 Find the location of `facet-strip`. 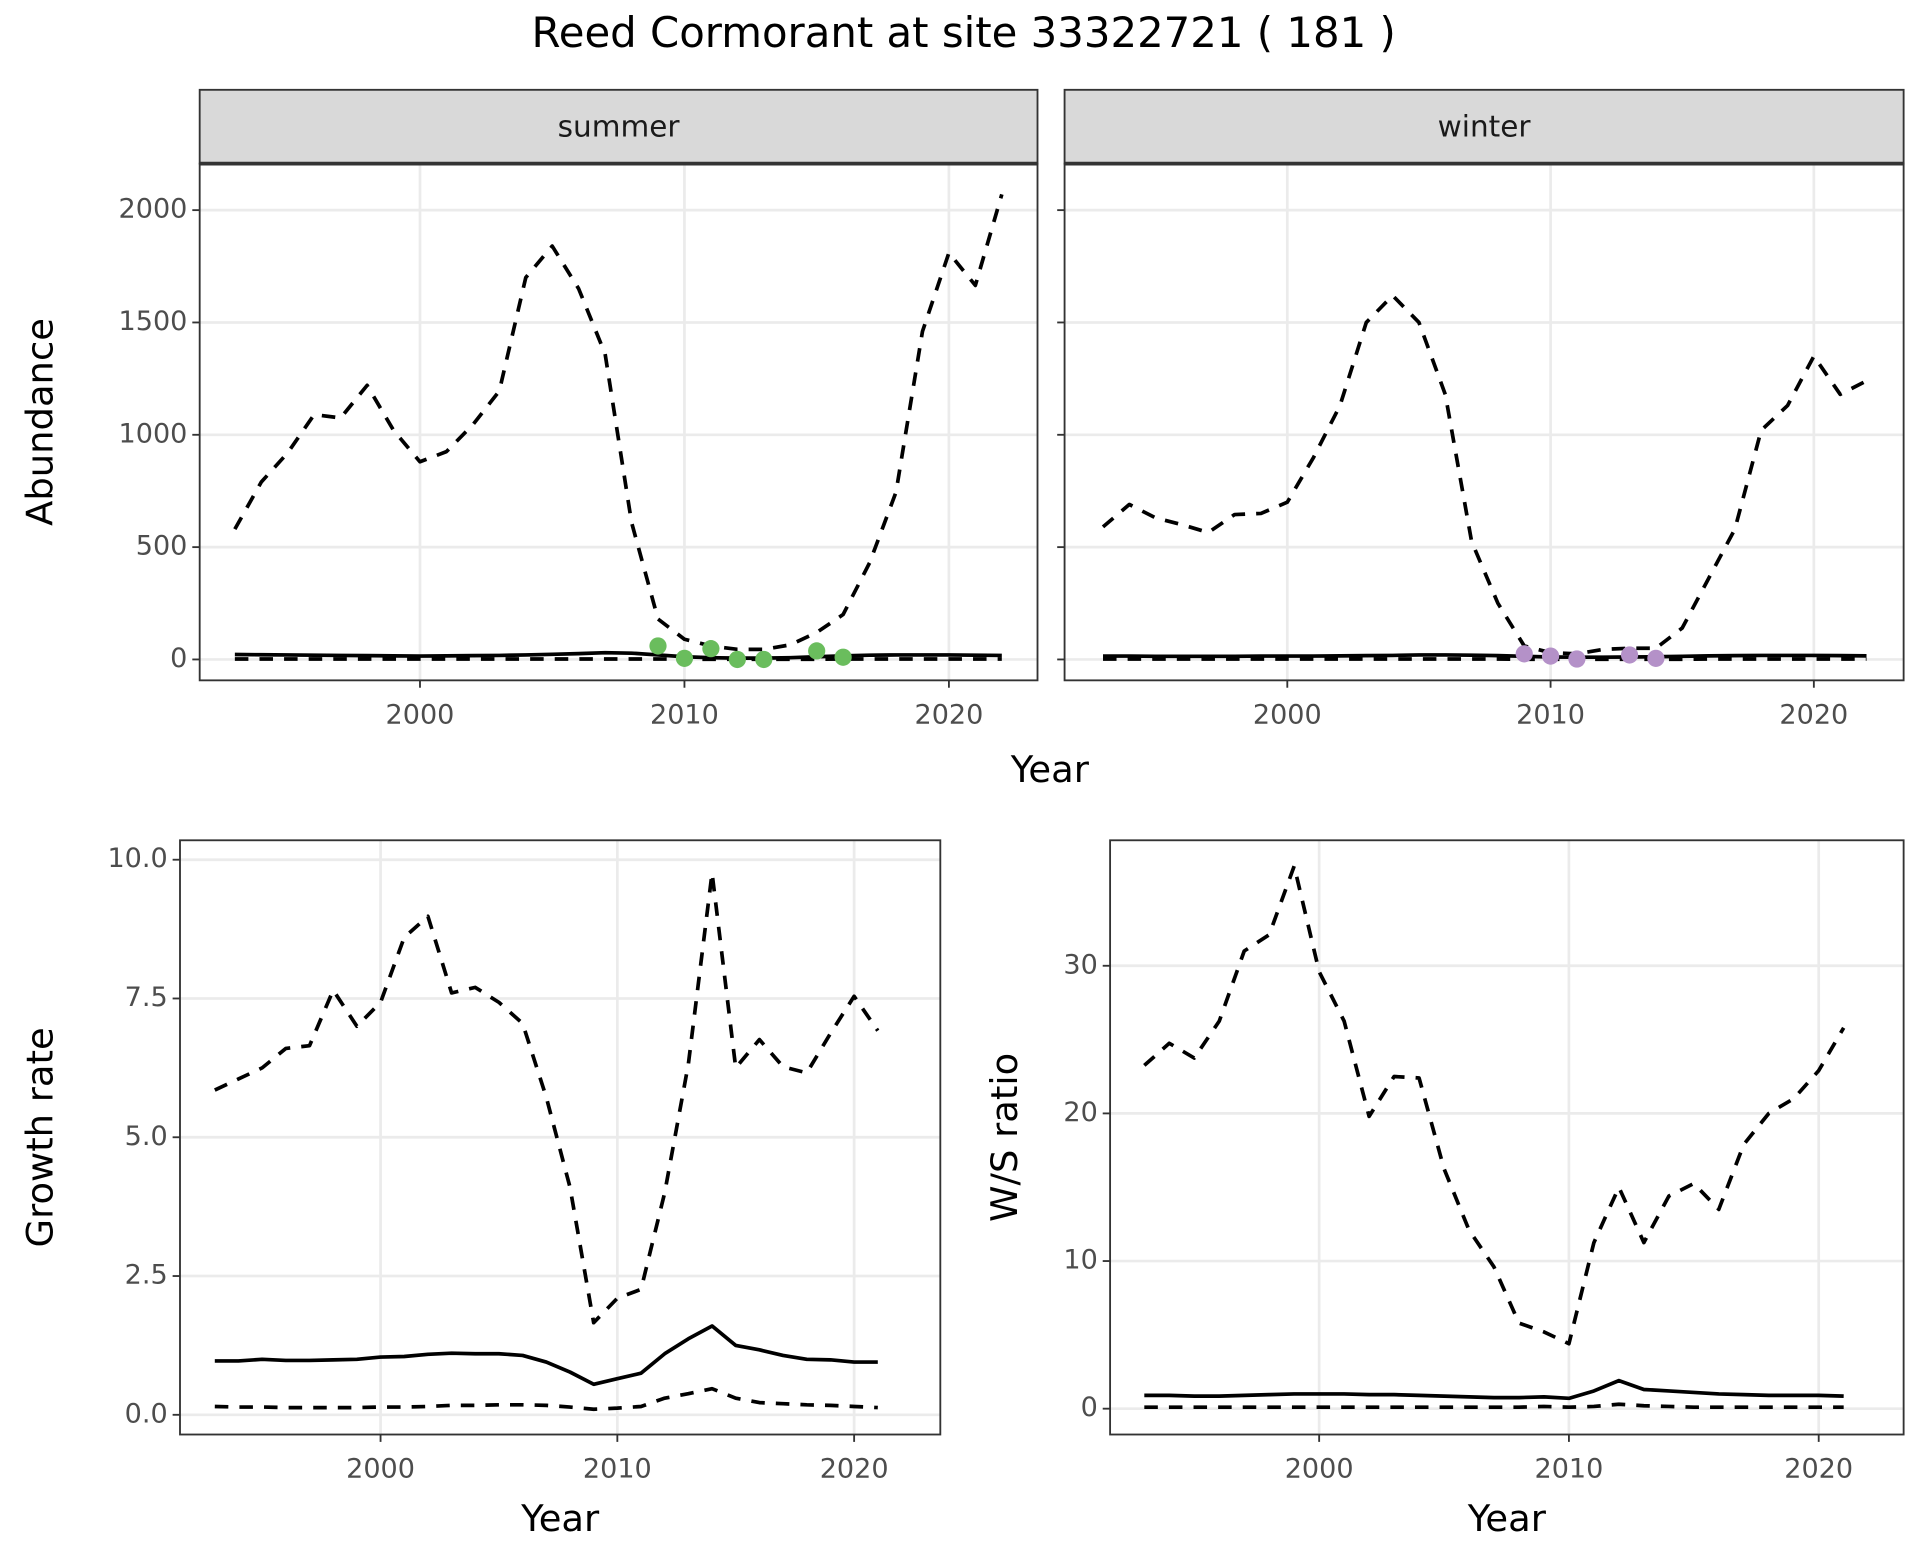

facet-strip is located at coordinates (618, 126).